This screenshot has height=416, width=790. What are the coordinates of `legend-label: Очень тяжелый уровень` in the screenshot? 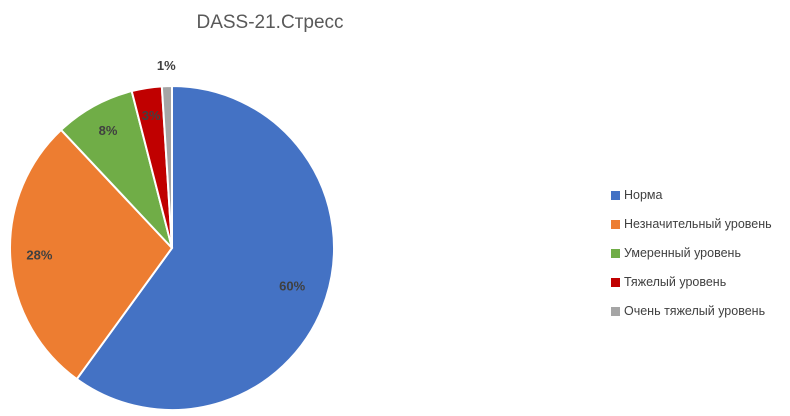 It's located at (695, 311).